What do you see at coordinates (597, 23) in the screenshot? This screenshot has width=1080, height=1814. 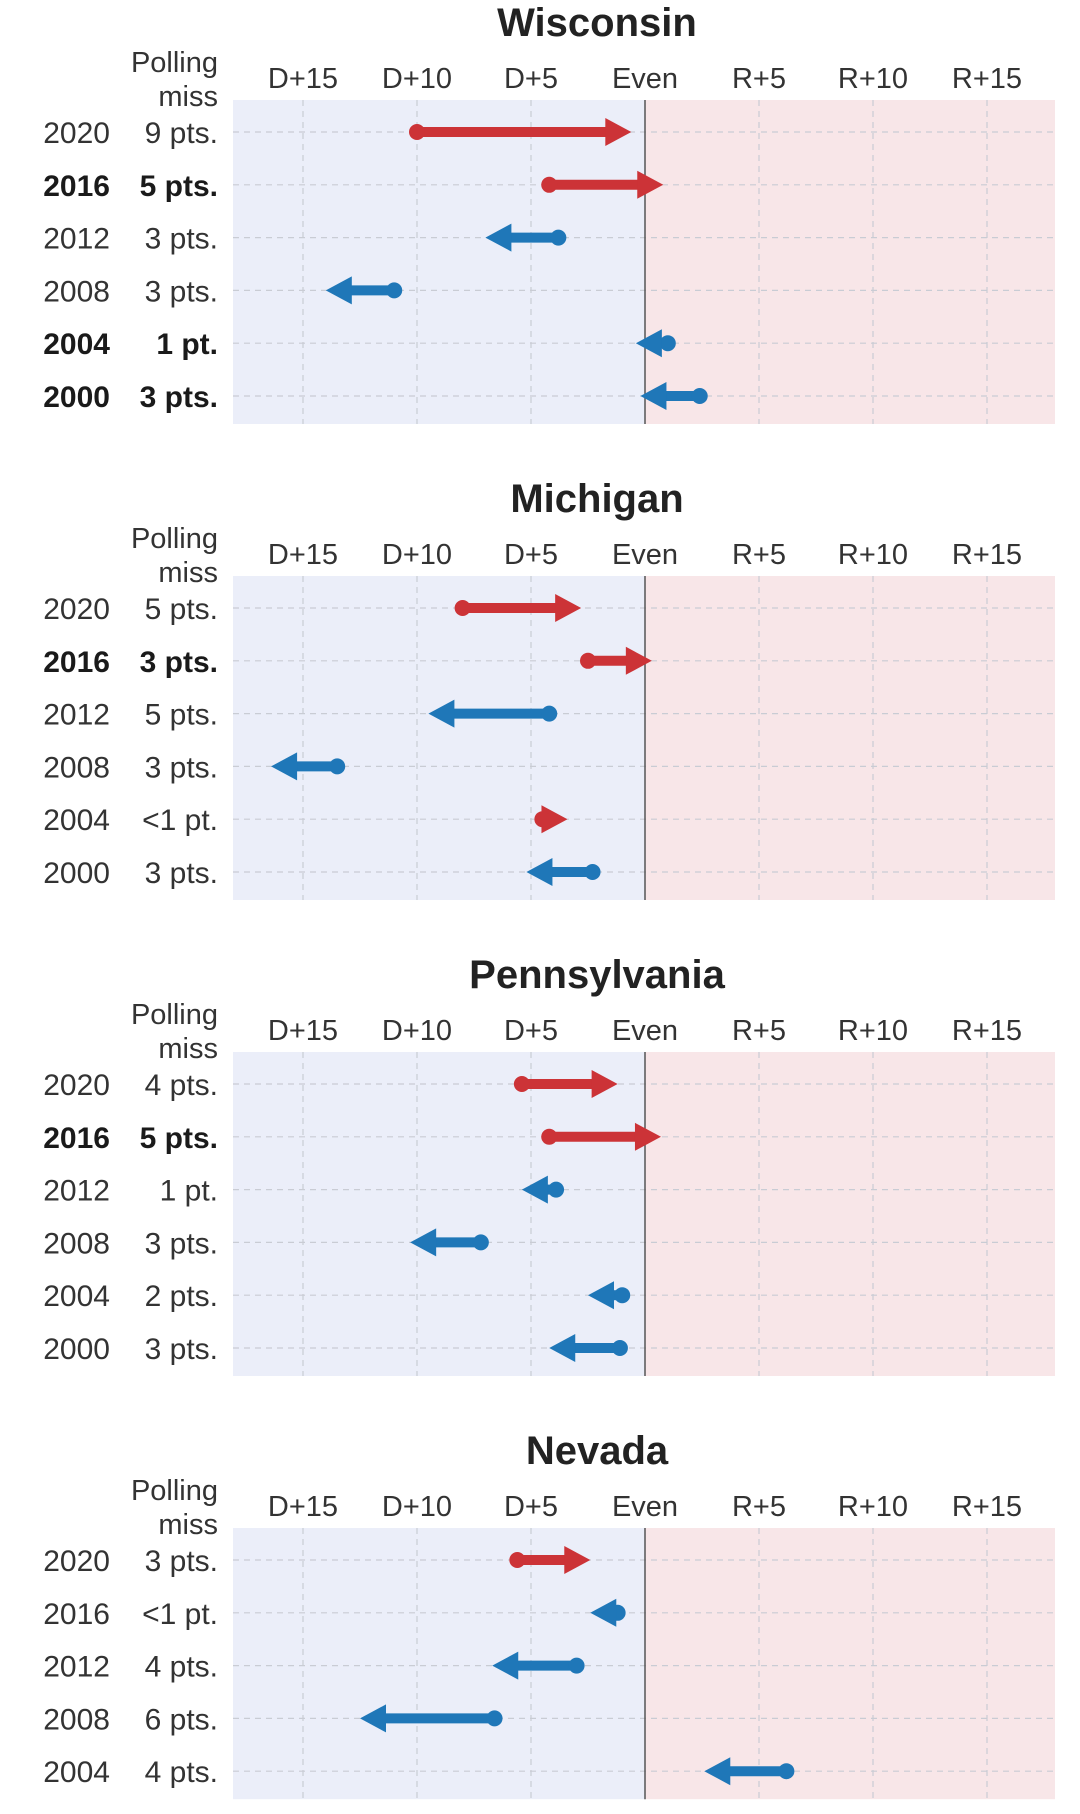 I see `panel-title: Wisconsin` at bounding box center [597, 23].